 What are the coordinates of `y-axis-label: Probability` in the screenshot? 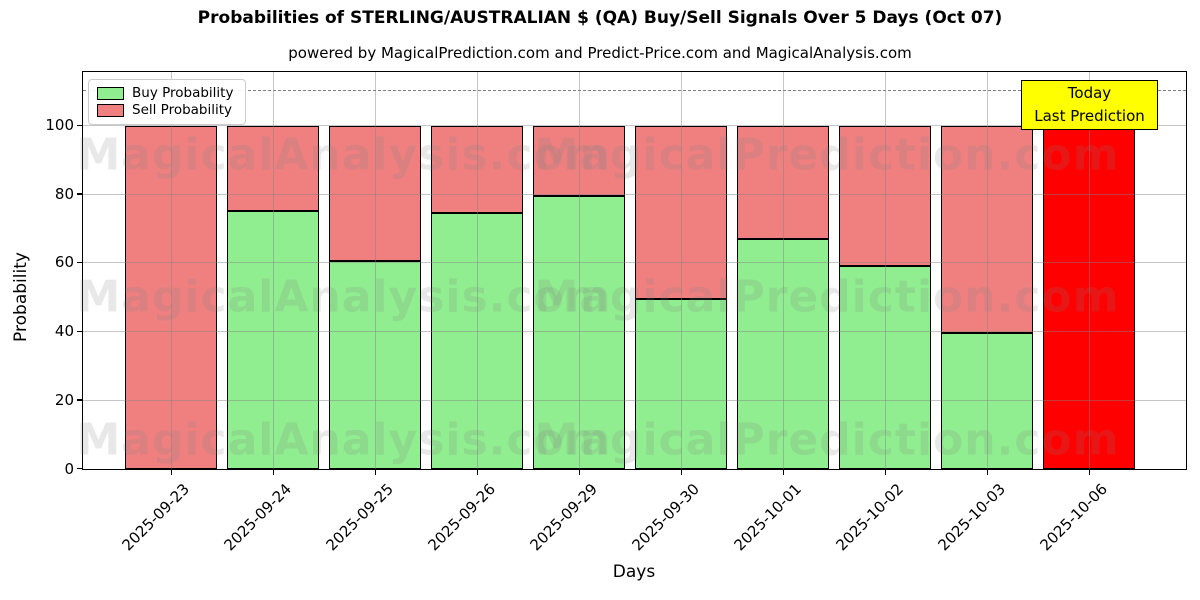 It's located at (21, 297).